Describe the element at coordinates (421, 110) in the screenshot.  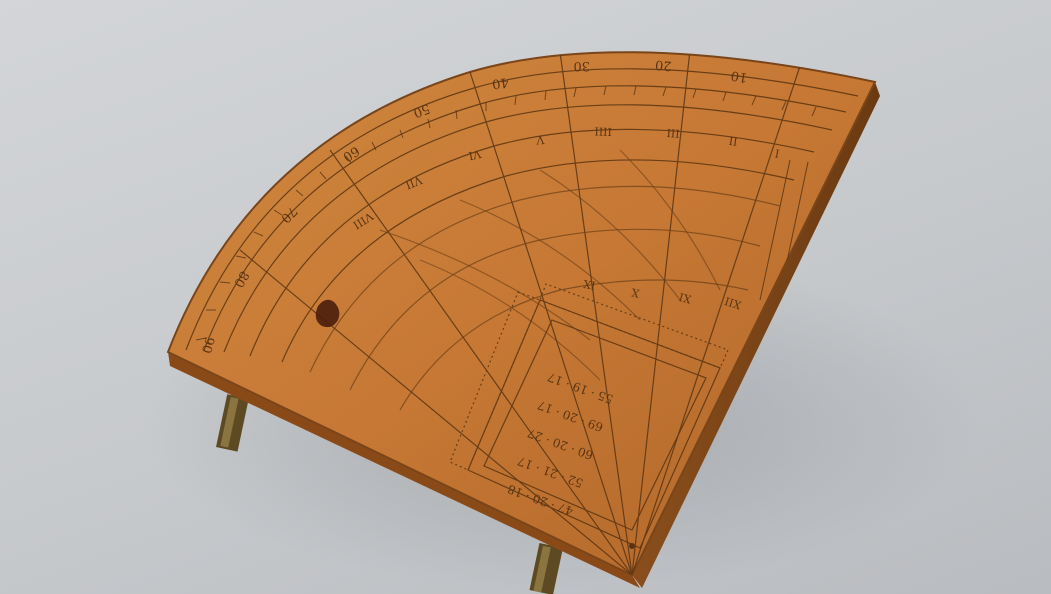
I see `scale-label: 50` at that location.